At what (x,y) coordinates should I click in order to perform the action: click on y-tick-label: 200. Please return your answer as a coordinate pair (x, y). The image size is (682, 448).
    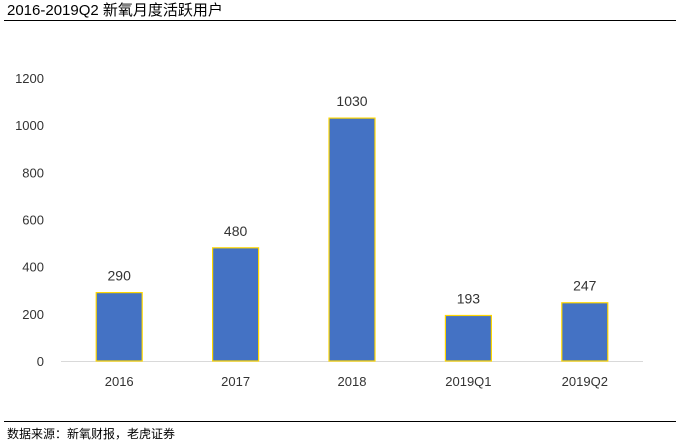
    Looking at the image, I should click on (33, 314).